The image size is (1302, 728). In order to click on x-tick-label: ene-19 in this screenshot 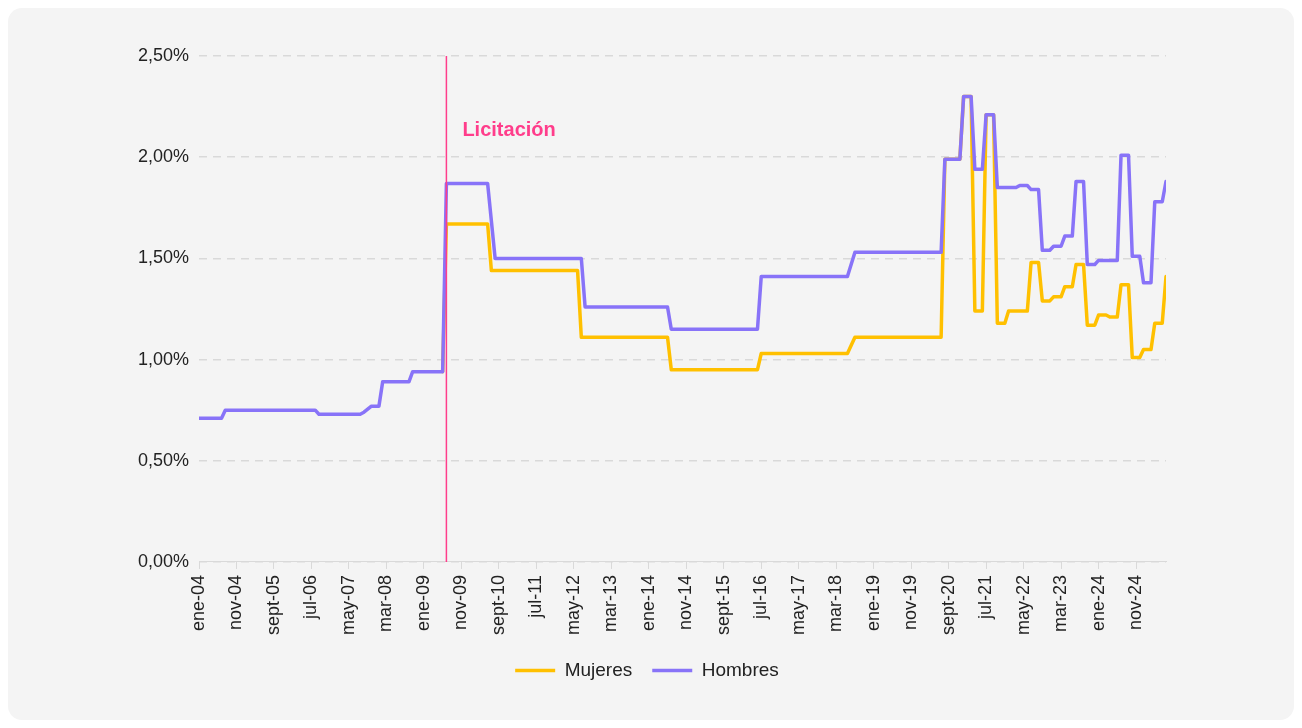, I will do `click(872, 603)`.